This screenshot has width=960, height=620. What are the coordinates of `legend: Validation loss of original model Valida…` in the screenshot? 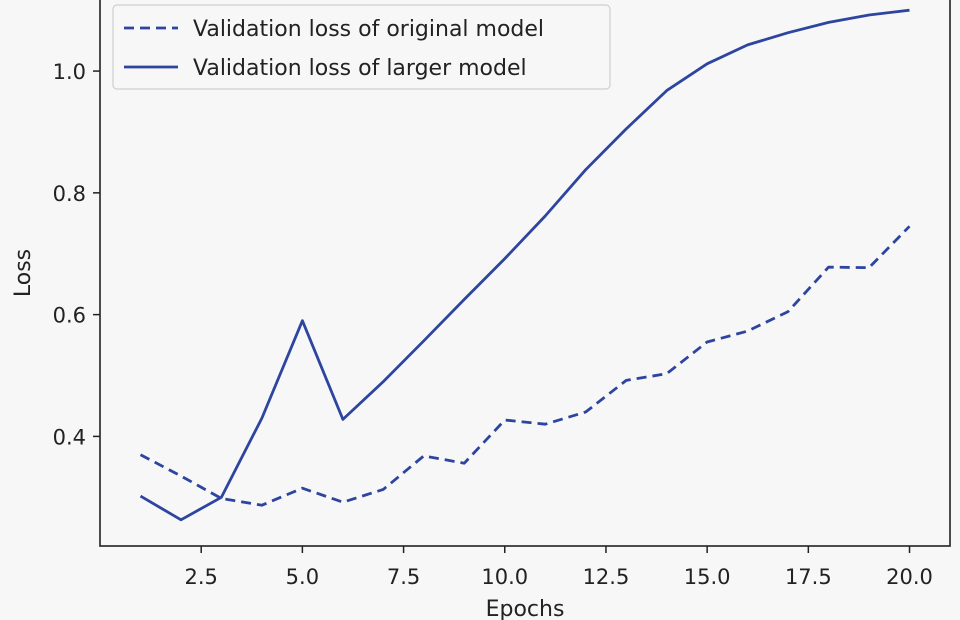 It's located at (361, 47).